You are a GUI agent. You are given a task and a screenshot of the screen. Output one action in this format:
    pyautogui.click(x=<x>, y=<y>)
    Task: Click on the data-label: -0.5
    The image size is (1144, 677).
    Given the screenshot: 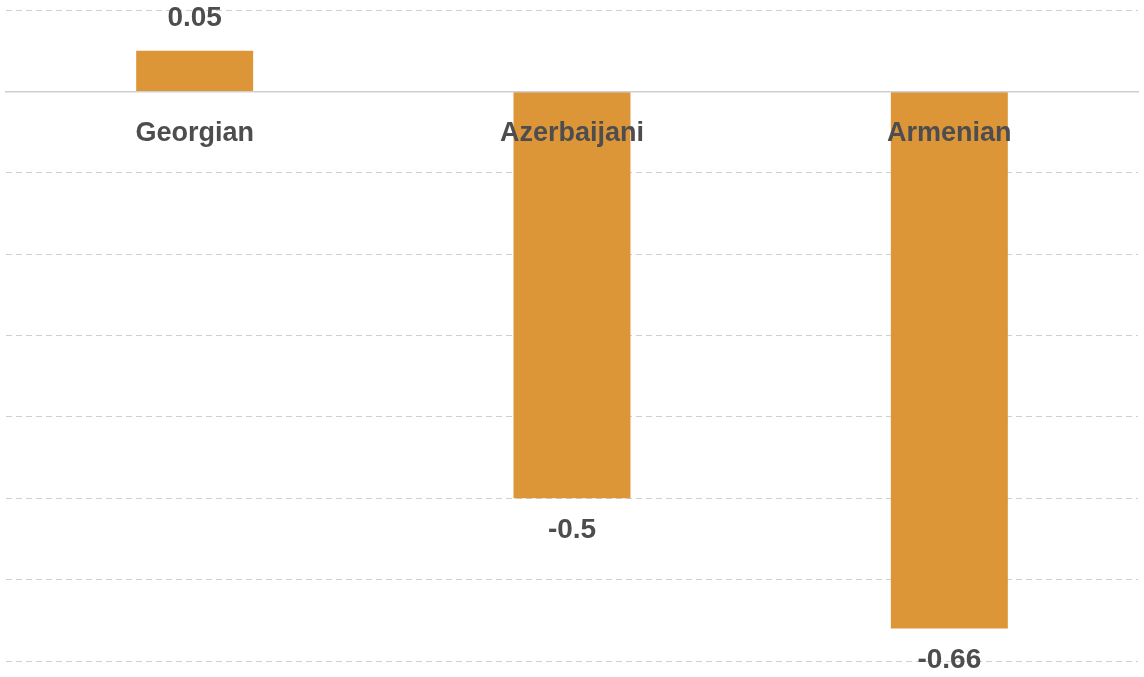 What is the action you would take?
    pyautogui.click(x=572, y=528)
    